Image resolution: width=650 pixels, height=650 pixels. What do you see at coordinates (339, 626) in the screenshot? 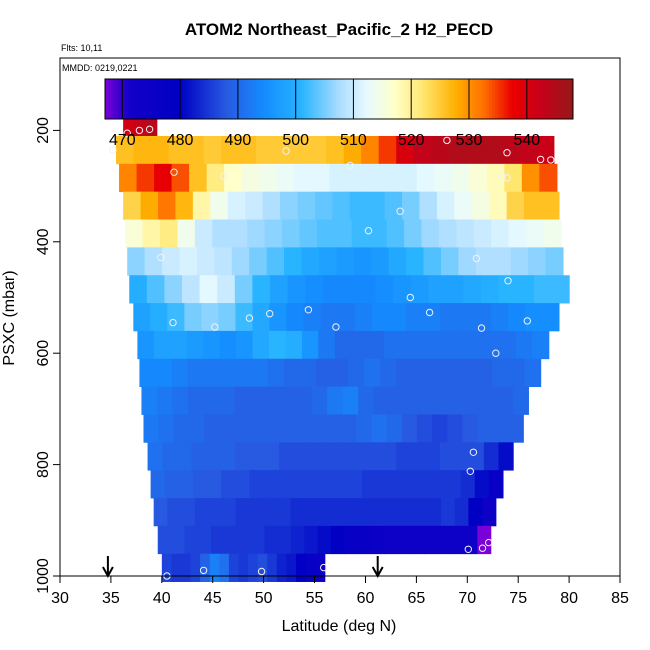
I see `x-axis-label: Latitude (deg N)` at bounding box center [339, 626].